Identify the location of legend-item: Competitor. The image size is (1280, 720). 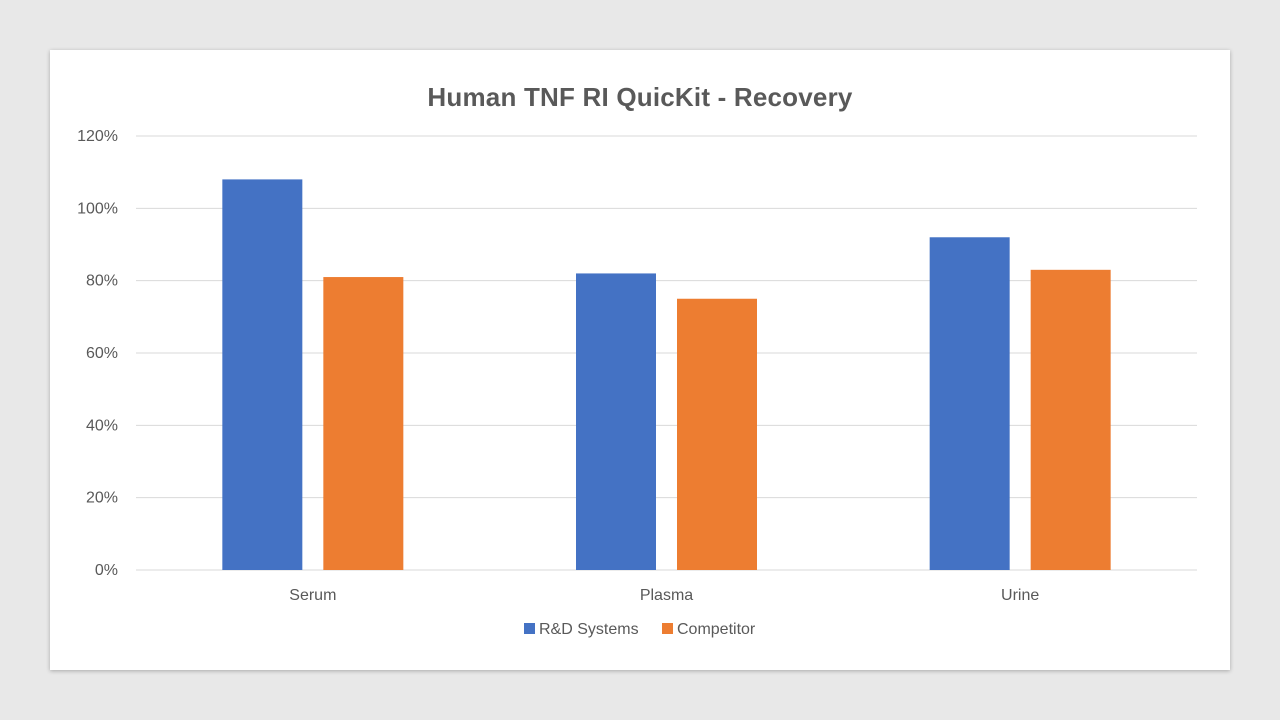
(709, 629).